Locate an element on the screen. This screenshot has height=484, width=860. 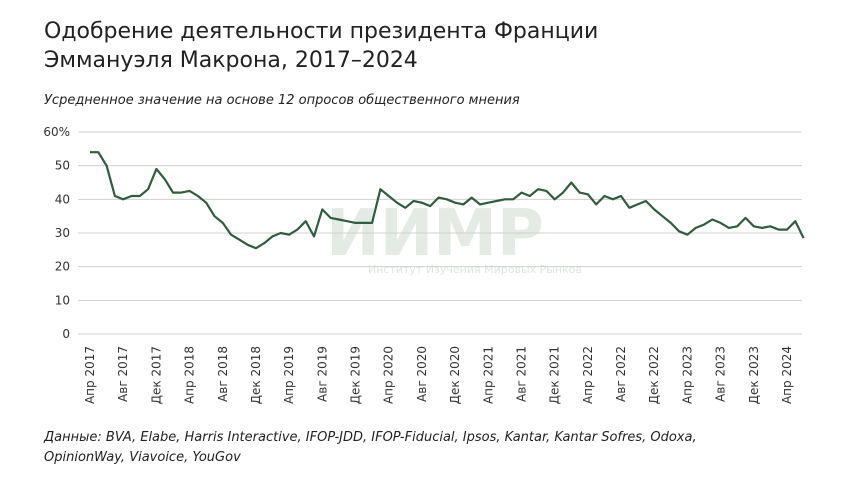
x-tick-label: Апр 2019 is located at coordinates (289, 375).